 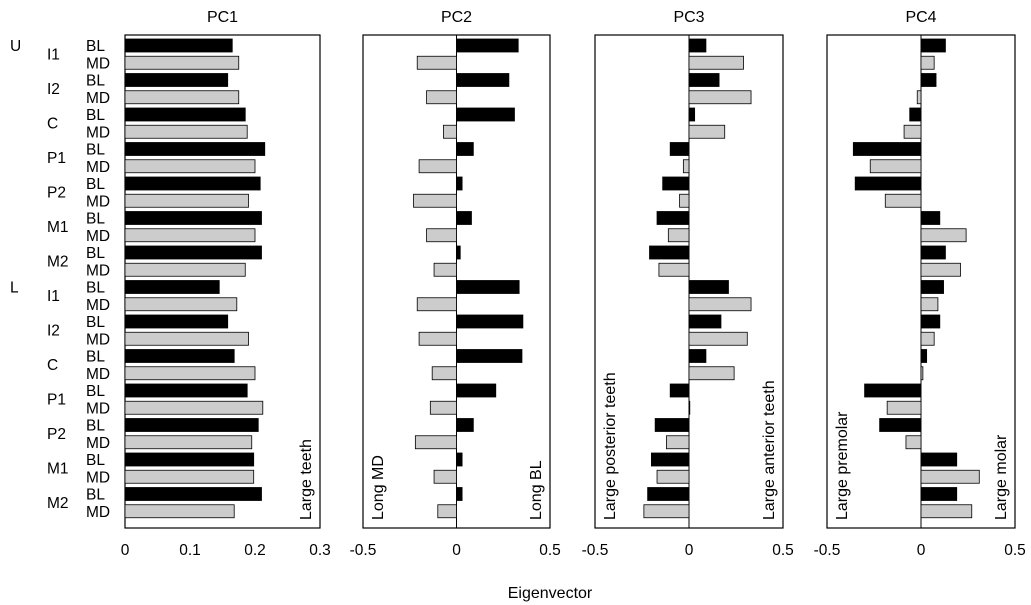 I want to click on tooth-label: M2, so click(x=58, y=503).